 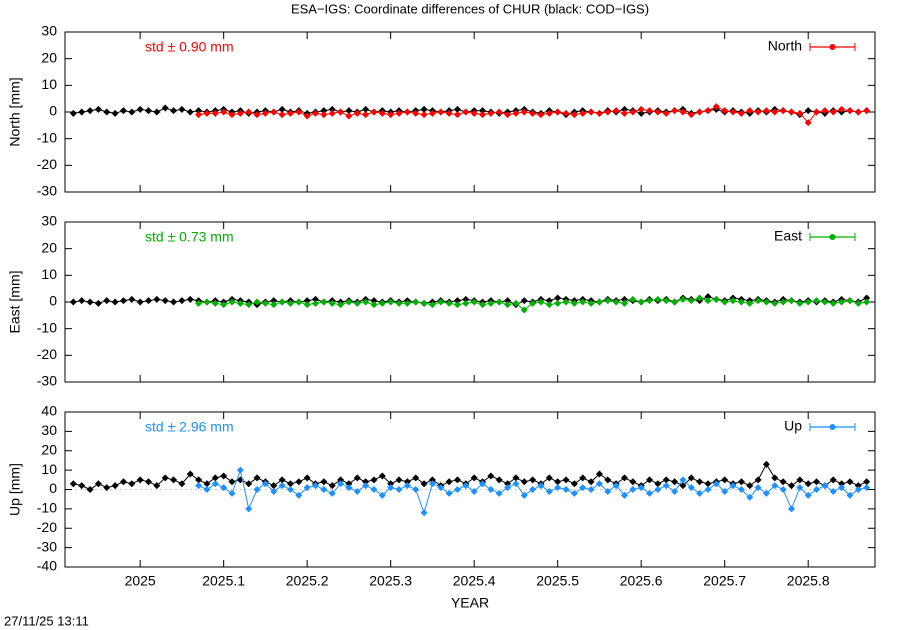 What do you see at coordinates (724, 581) in the screenshot?
I see `x-tick-label: 2025.7` at bounding box center [724, 581].